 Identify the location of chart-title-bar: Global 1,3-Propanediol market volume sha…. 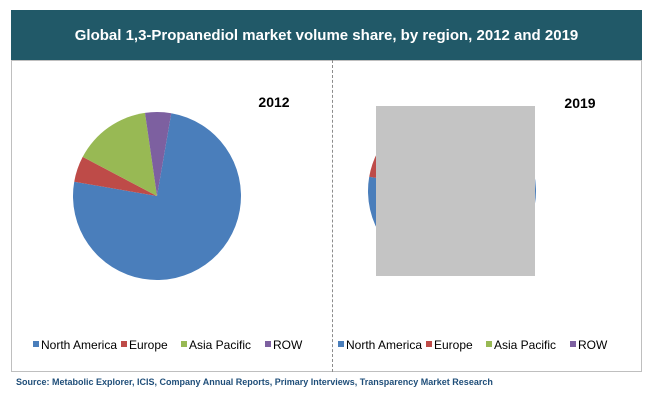
(326, 35).